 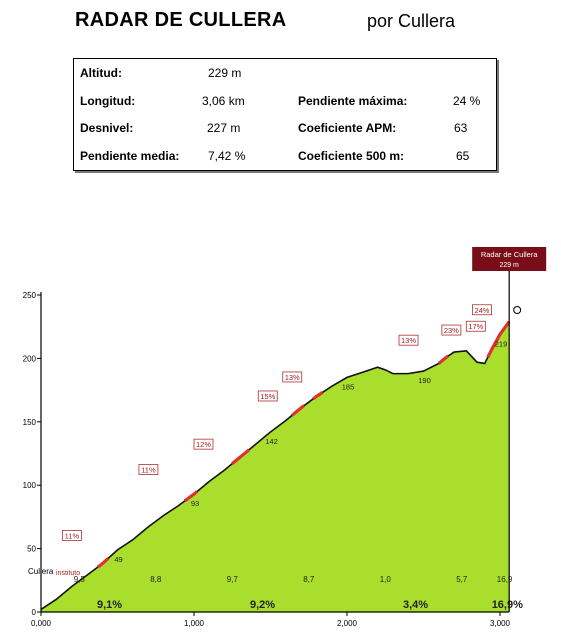 I want to click on start-town-label: Cullera, so click(x=41, y=571).